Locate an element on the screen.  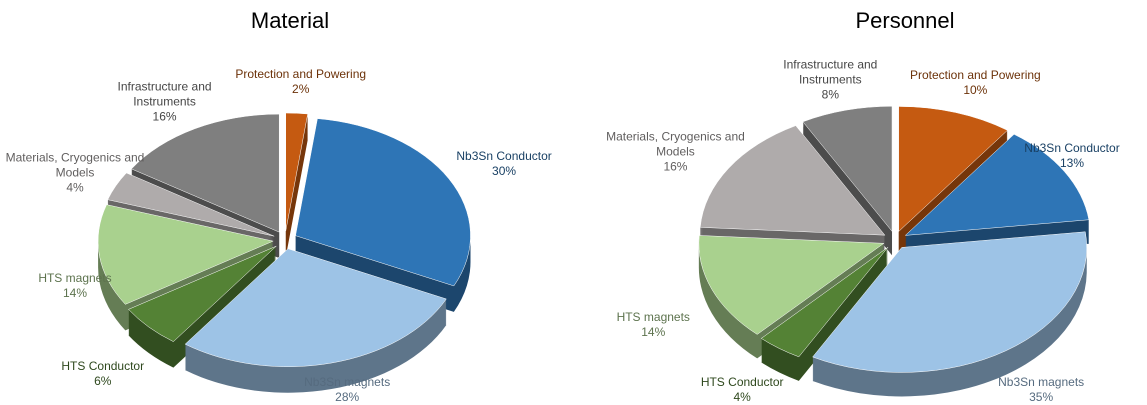
slice-label: Protection and Powering 10% is located at coordinates (975, 83).